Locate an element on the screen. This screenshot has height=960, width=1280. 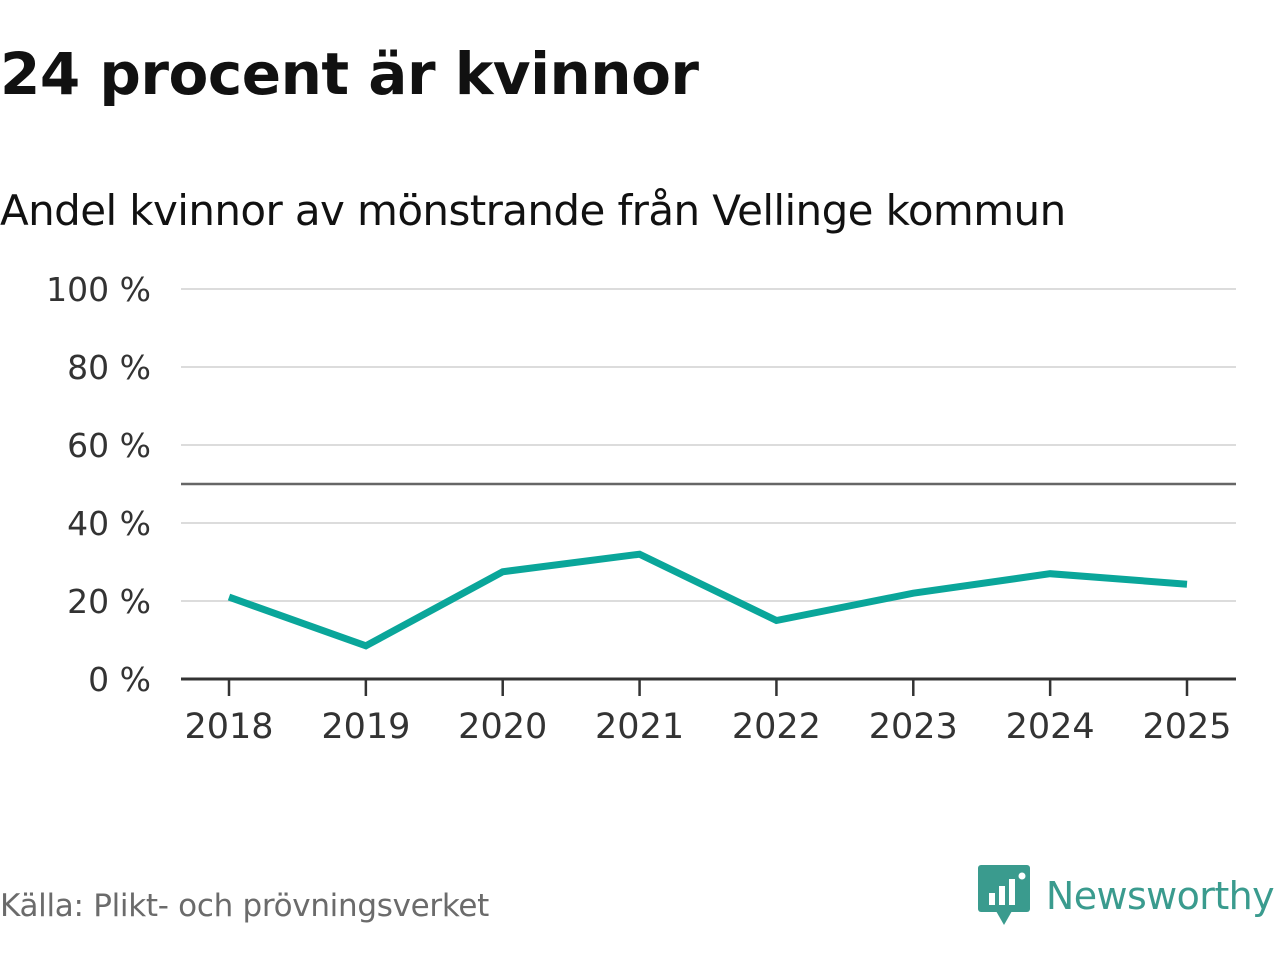
x-axis: 2018 2019 2020 2021 2022 2023 2024 2025 is located at coordinates (708, 712).